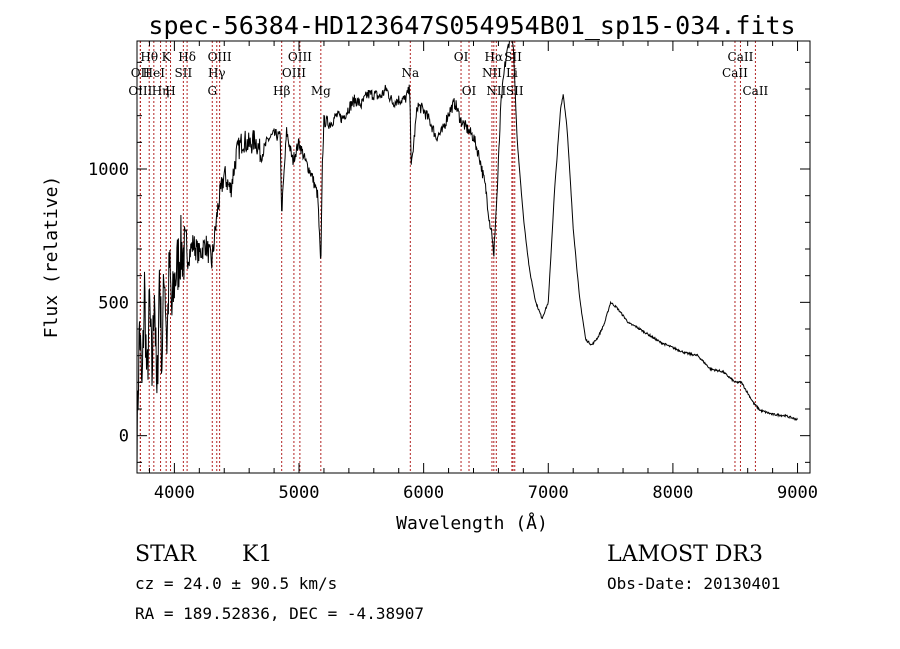 This screenshot has width=900, height=649. Describe the element at coordinates (279, 613) in the screenshot. I see `ra-dec: RA = 189.52836, DEC = -4.38907` at that location.